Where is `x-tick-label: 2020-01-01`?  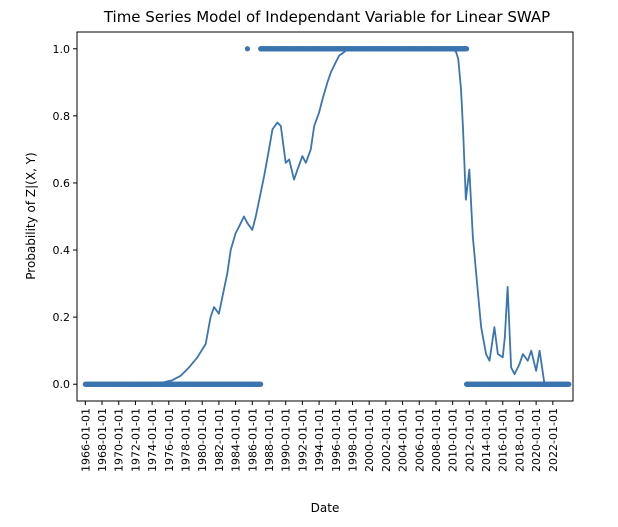
x-tick-label: 2020-01-01 is located at coordinates (536, 440).